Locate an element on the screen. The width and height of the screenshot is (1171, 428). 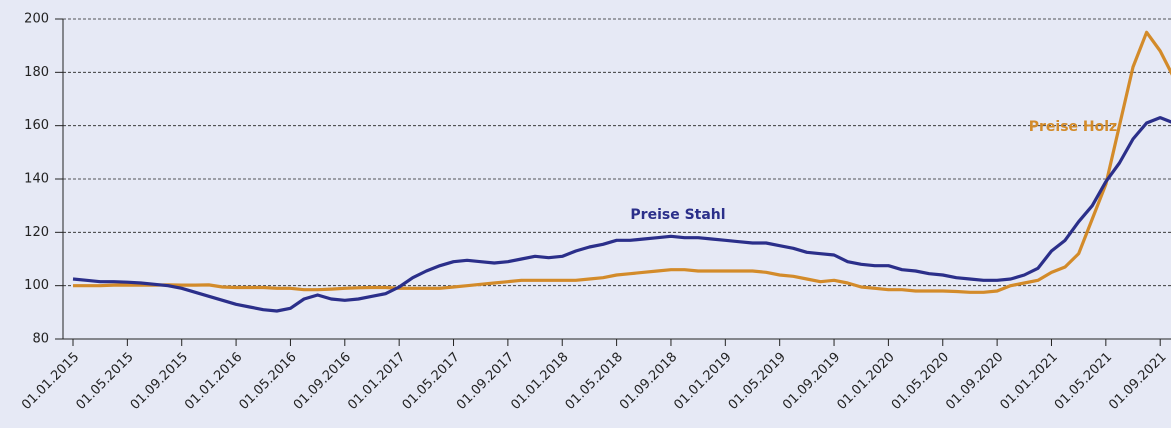
x-tick-label: 01.01.2019 is located at coordinates (702, 381).